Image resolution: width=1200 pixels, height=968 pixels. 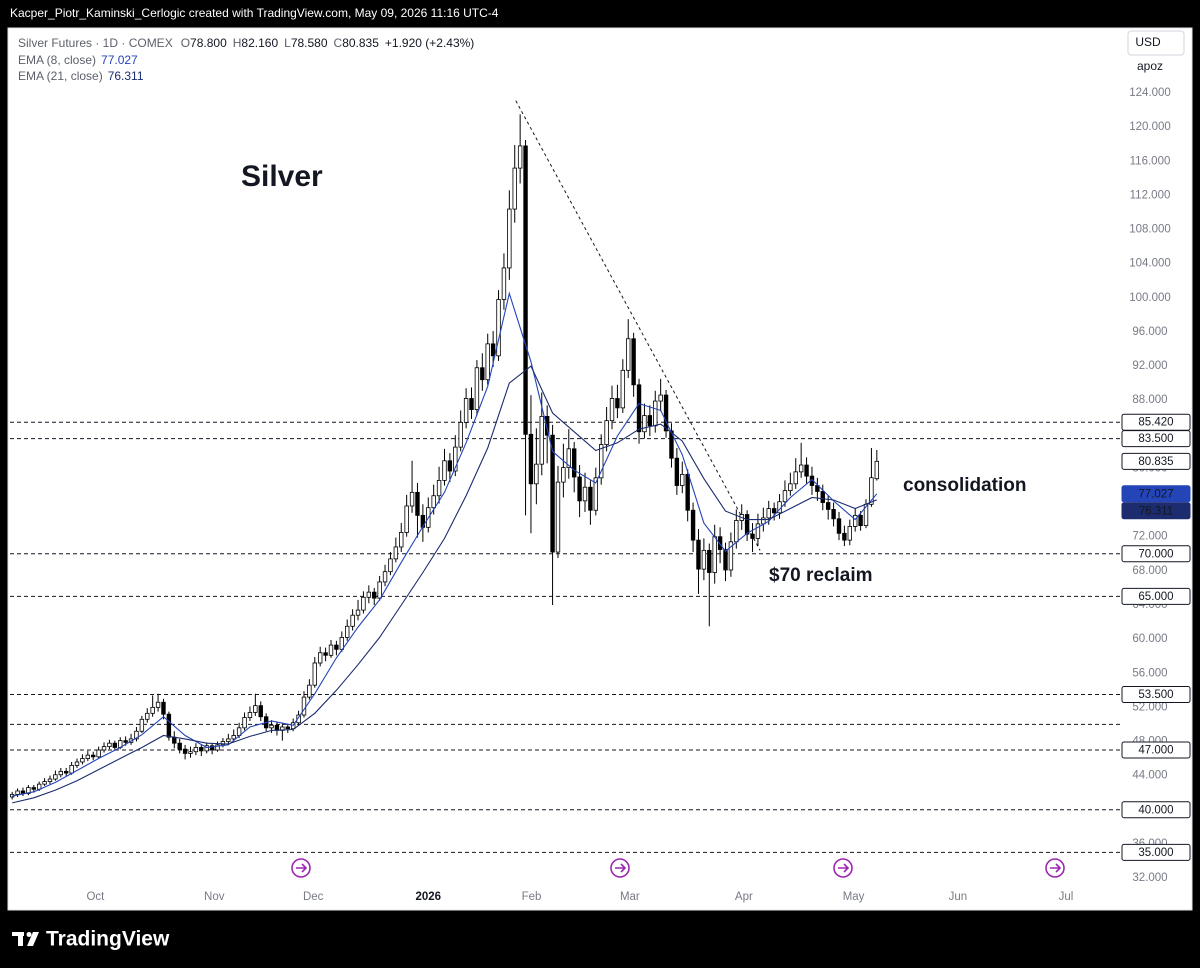 What do you see at coordinates (429, 43) in the screenshot?
I see `change: +1.920 (+2.43%)` at bounding box center [429, 43].